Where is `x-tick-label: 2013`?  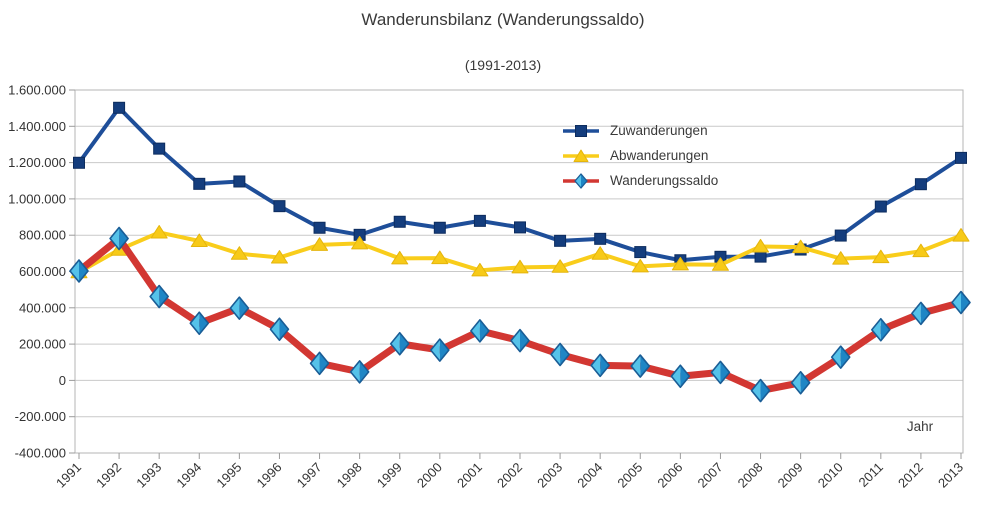 x-tick-label: 2013 is located at coordinates (950, 475).